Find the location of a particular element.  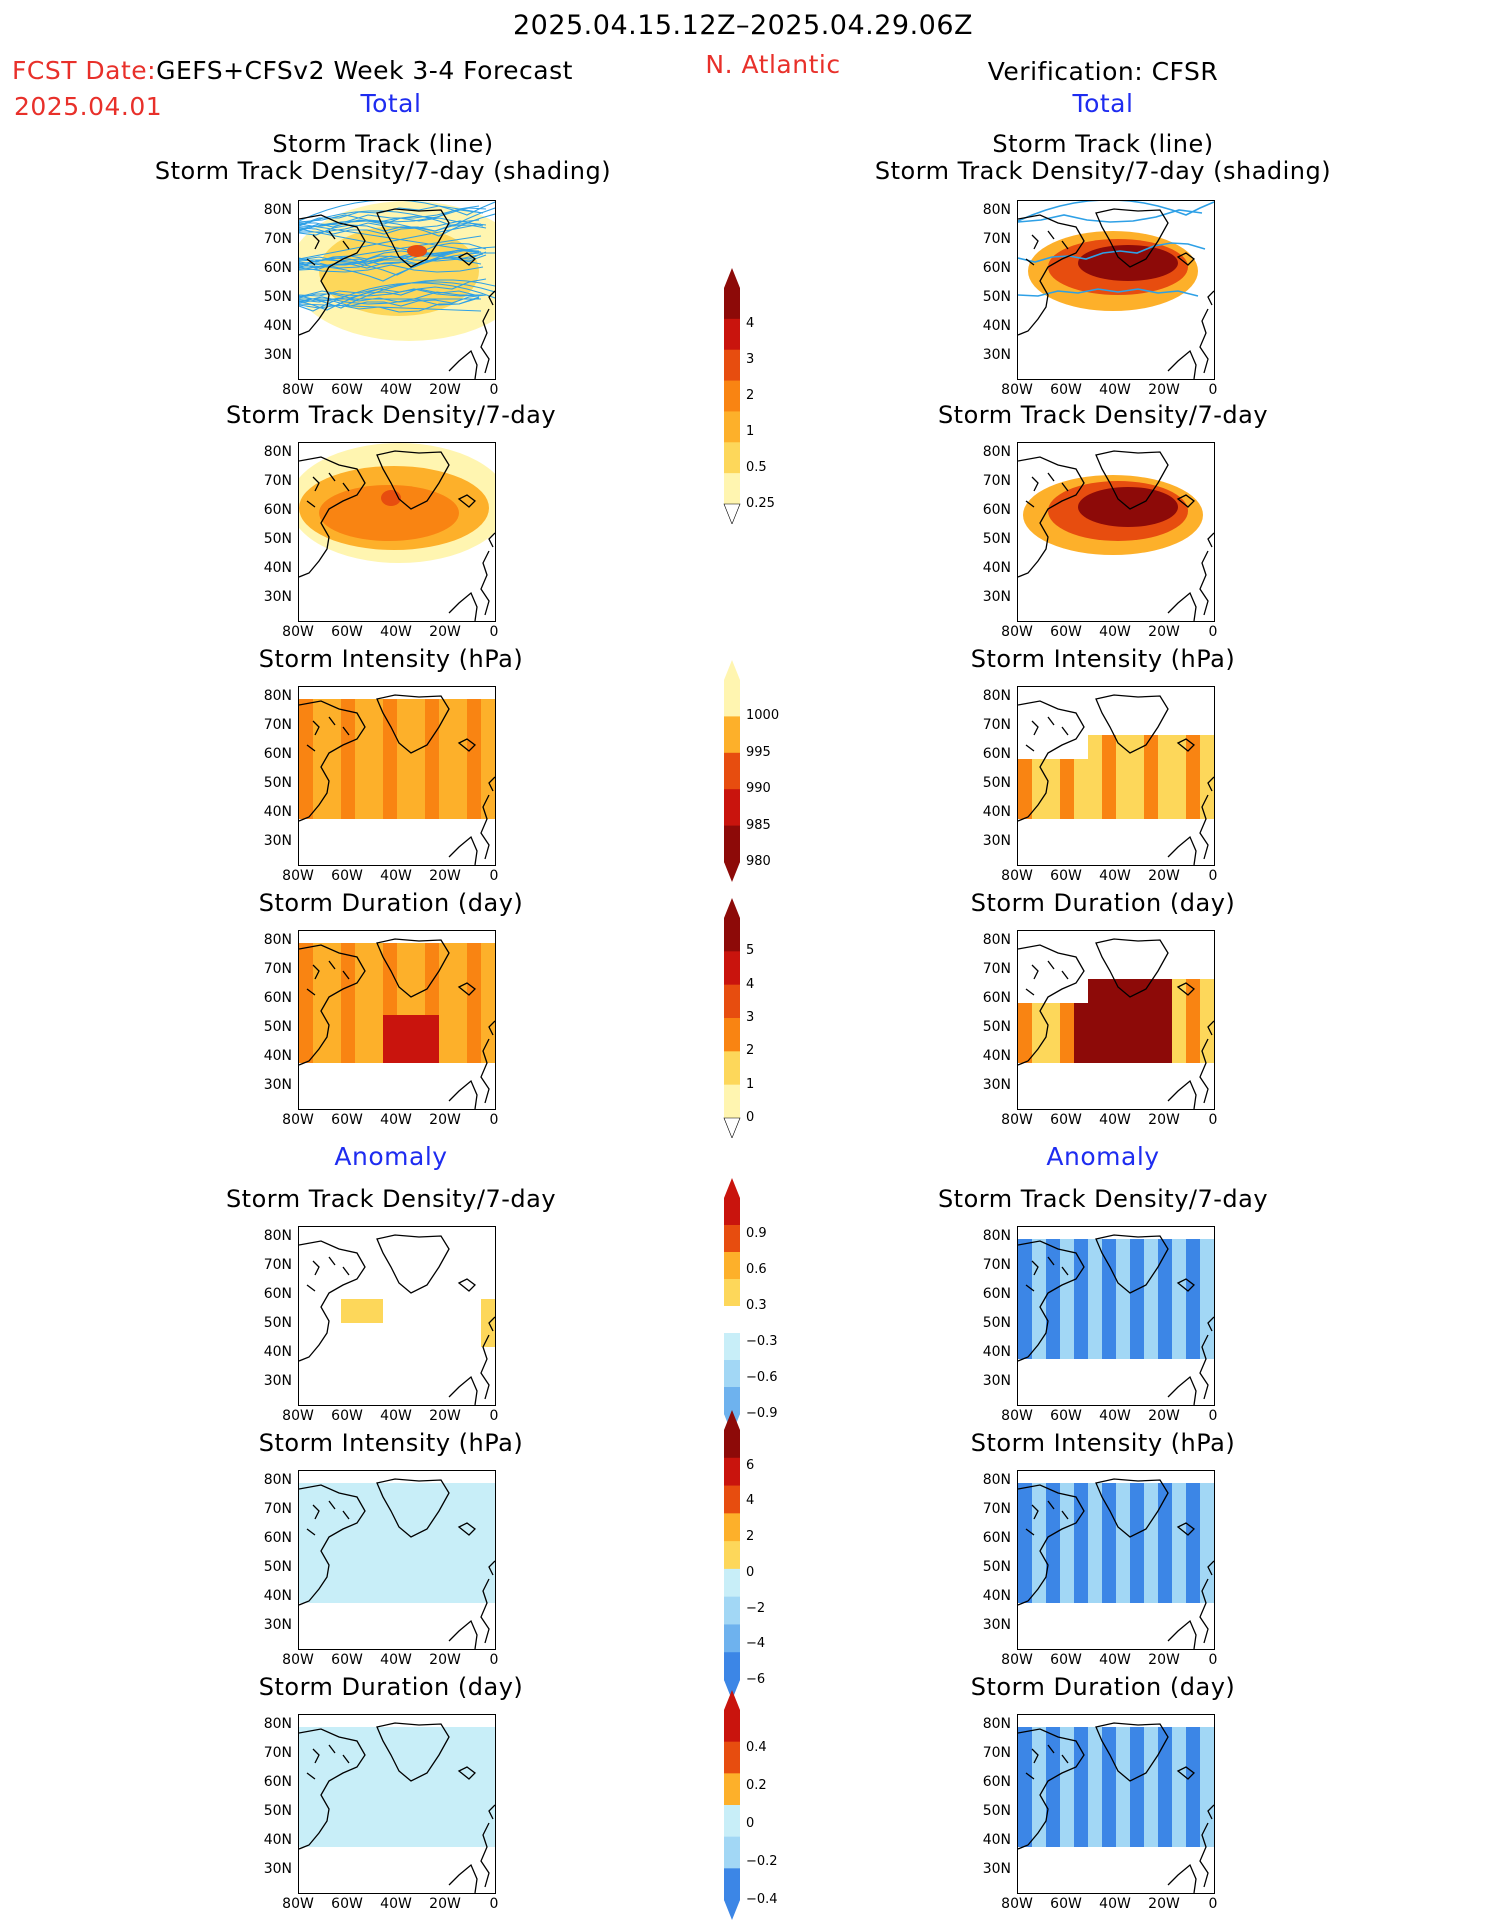

latitude-tick-label: 30N is located at coordinates (277, 1869).